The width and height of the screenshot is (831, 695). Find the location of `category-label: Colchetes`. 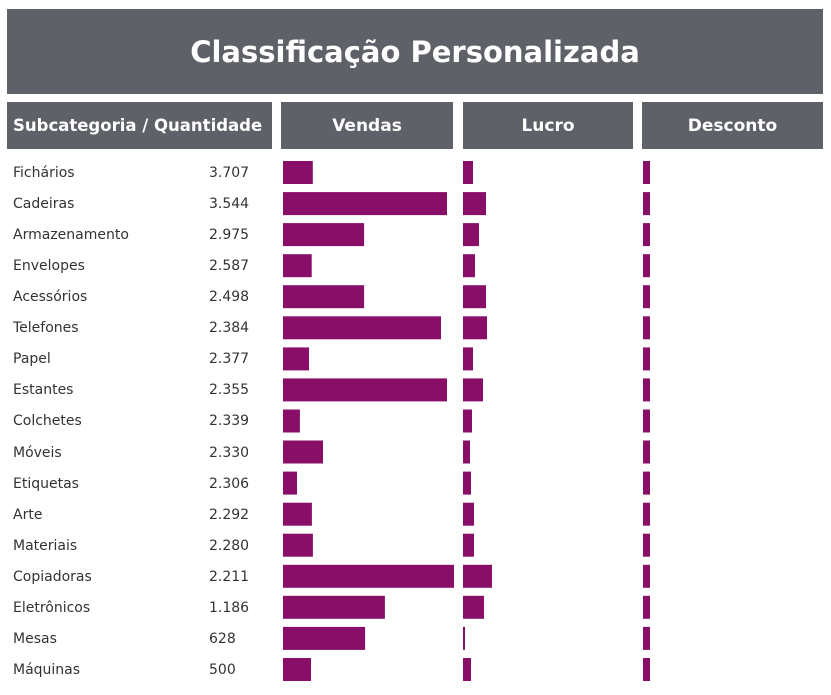

category-label: Colchetes is located at coordinates (47, 421).